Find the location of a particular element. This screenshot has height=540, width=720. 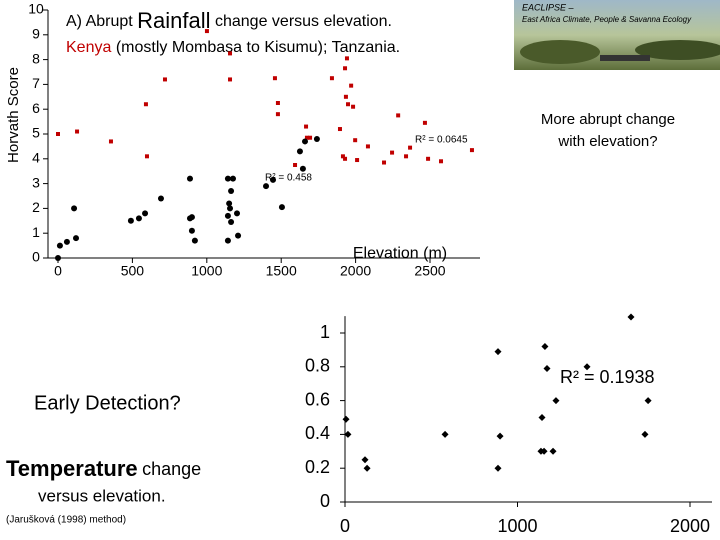

y-tick-label: 7 is located at coordinates (36, 83).